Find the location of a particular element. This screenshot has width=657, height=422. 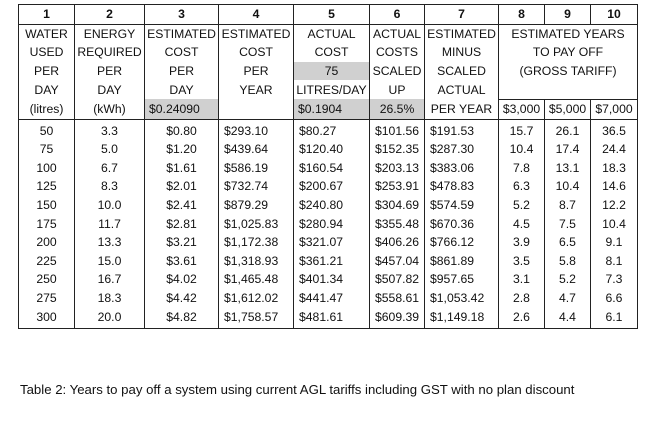

table-cell: 6.5 is located at coordinates (567, 242).